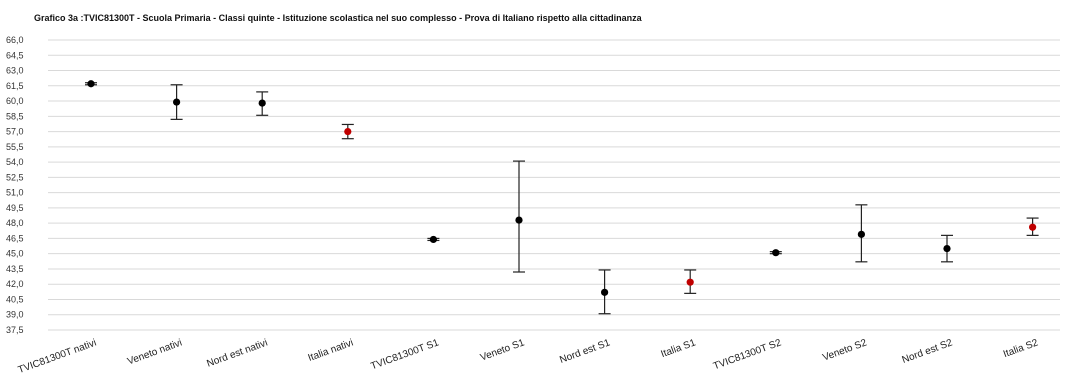 The image size is (1067, 389). What do you see at coordinates (15, 162) in the screenshot?
I see `y-tick-label: 54,0` at bounding box center [15, 162].